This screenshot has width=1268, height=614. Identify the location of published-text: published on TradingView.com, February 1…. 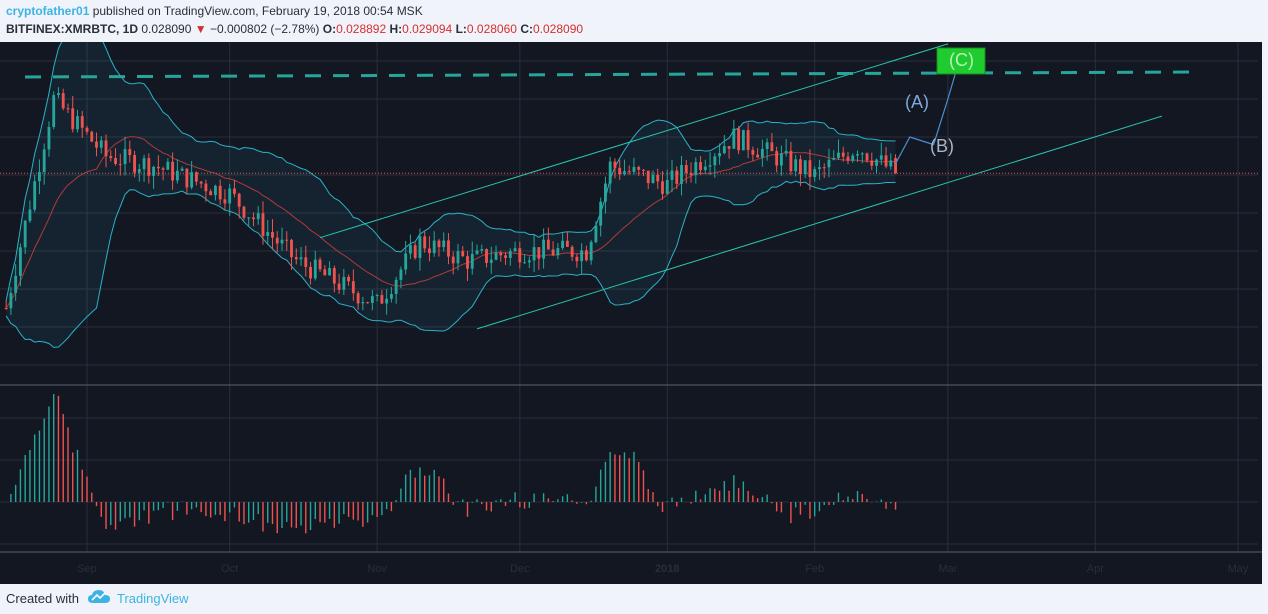
(256, 11).